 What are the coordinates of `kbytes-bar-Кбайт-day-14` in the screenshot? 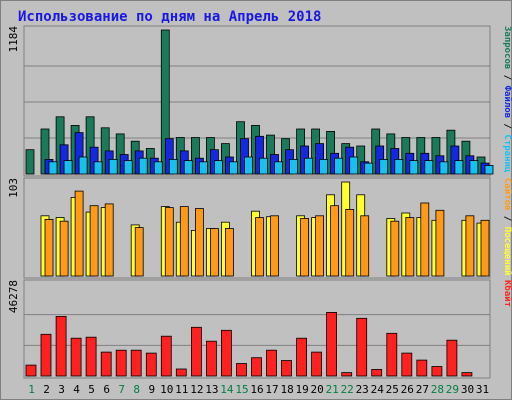 It's located at (226, 353).